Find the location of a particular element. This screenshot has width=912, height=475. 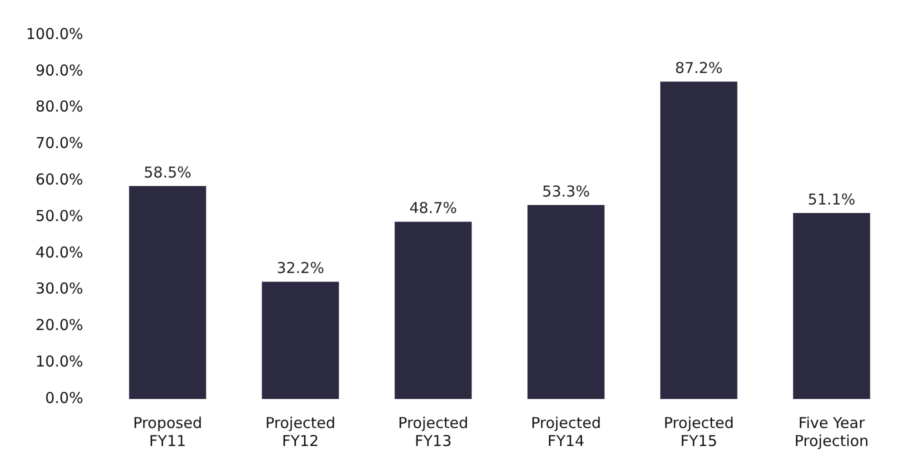

y-tick-label: 50.0% is located at coordinates (60, 215).